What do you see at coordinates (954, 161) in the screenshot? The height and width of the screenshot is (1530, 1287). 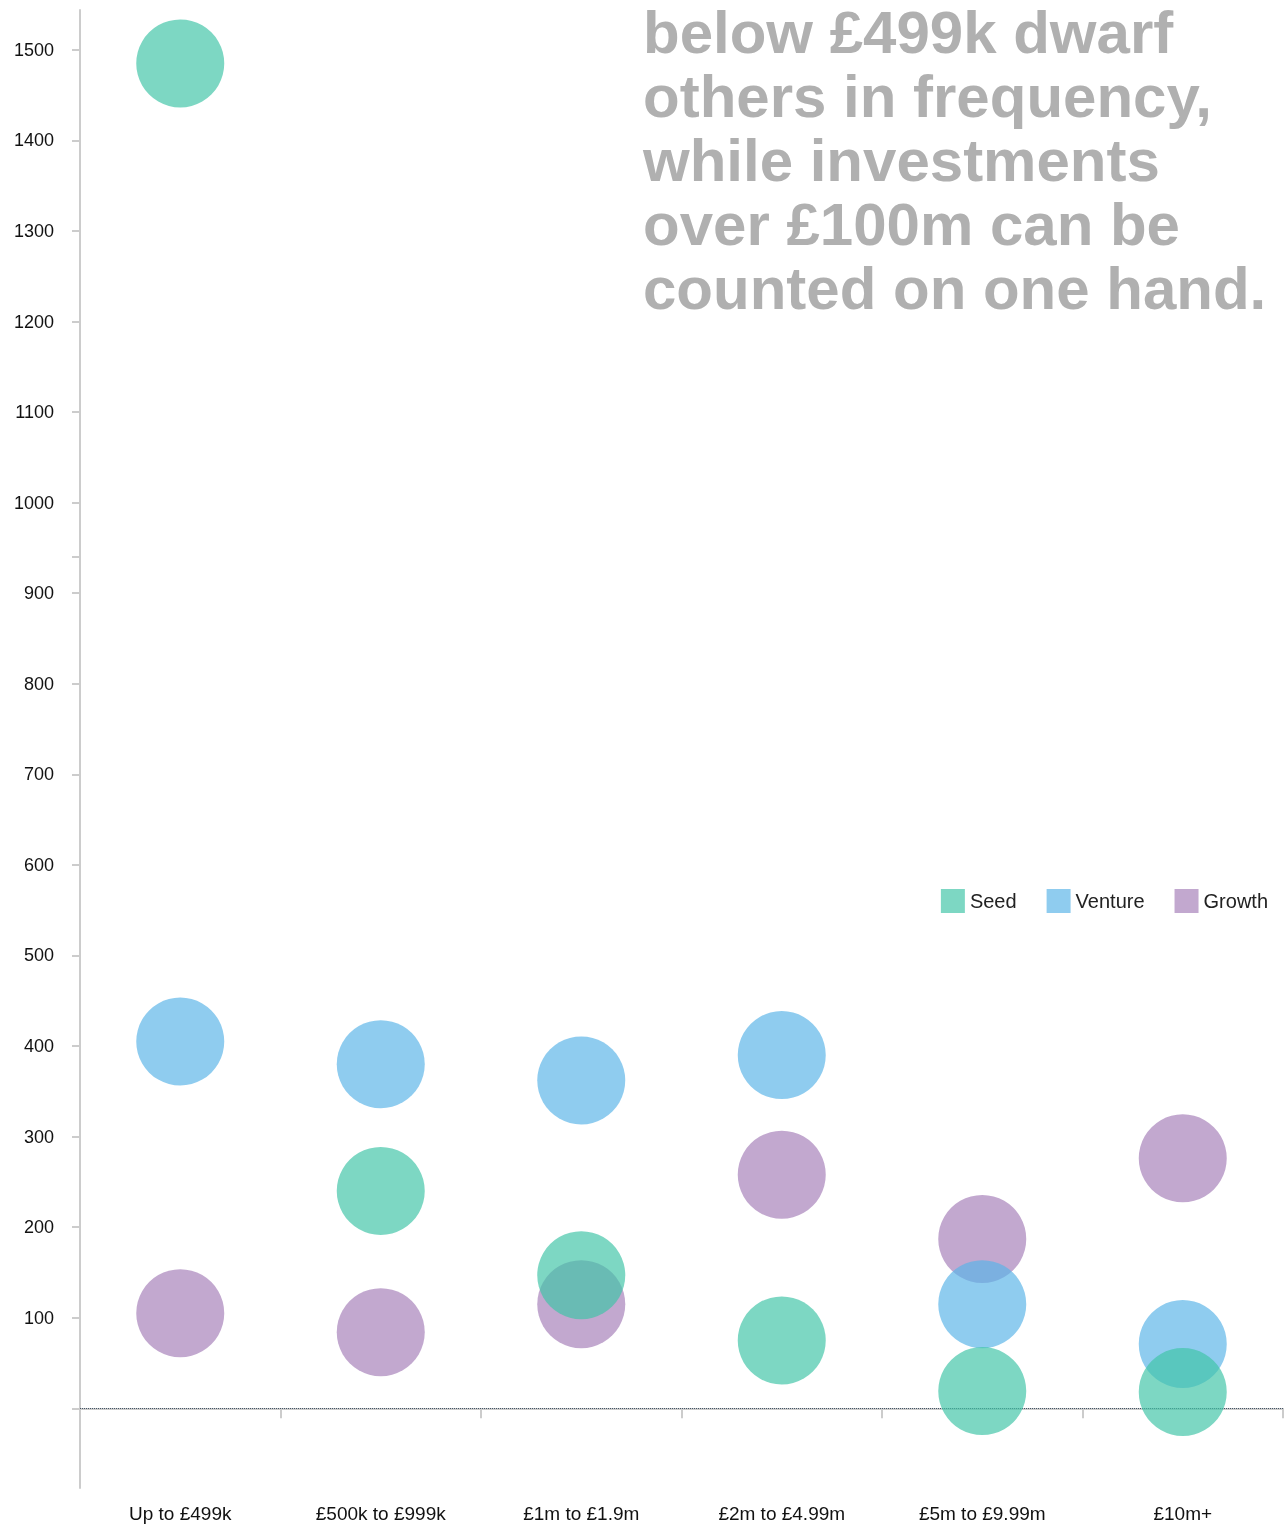 I see `text: below £499k dwarf others in frequency, while investments over £100m can be counted on one hand.` at bounding box center [954, 161].